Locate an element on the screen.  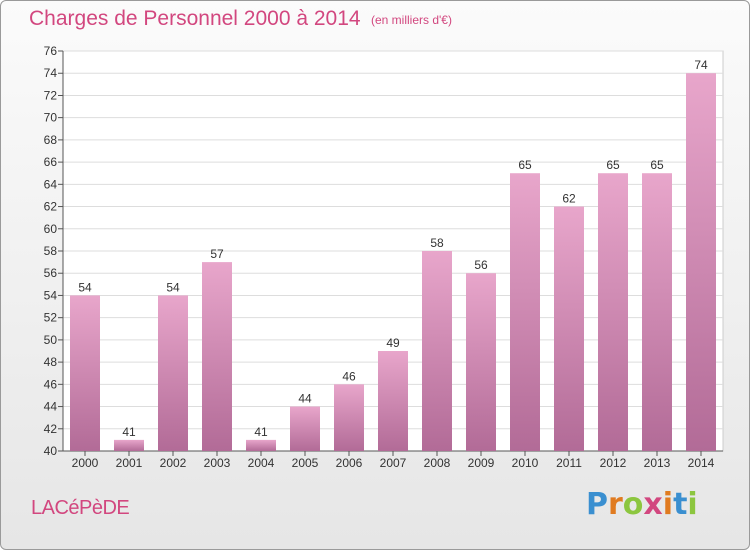
bar-2008 is located at coordinates (437, 351).